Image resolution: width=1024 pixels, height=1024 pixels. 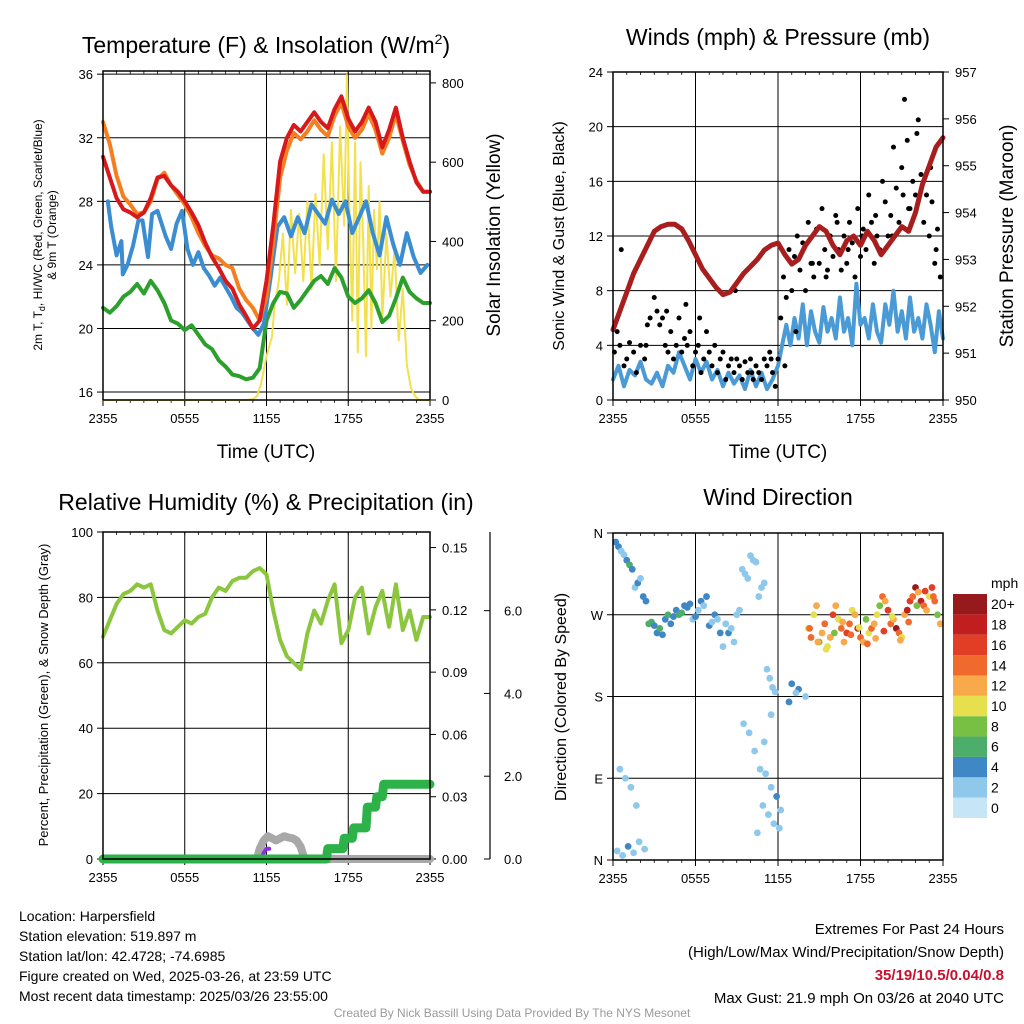 What do you see at coordinates (995, 767) in the screenshot?
I see `colorbar-label: 4` at bounding box center [995, 767].